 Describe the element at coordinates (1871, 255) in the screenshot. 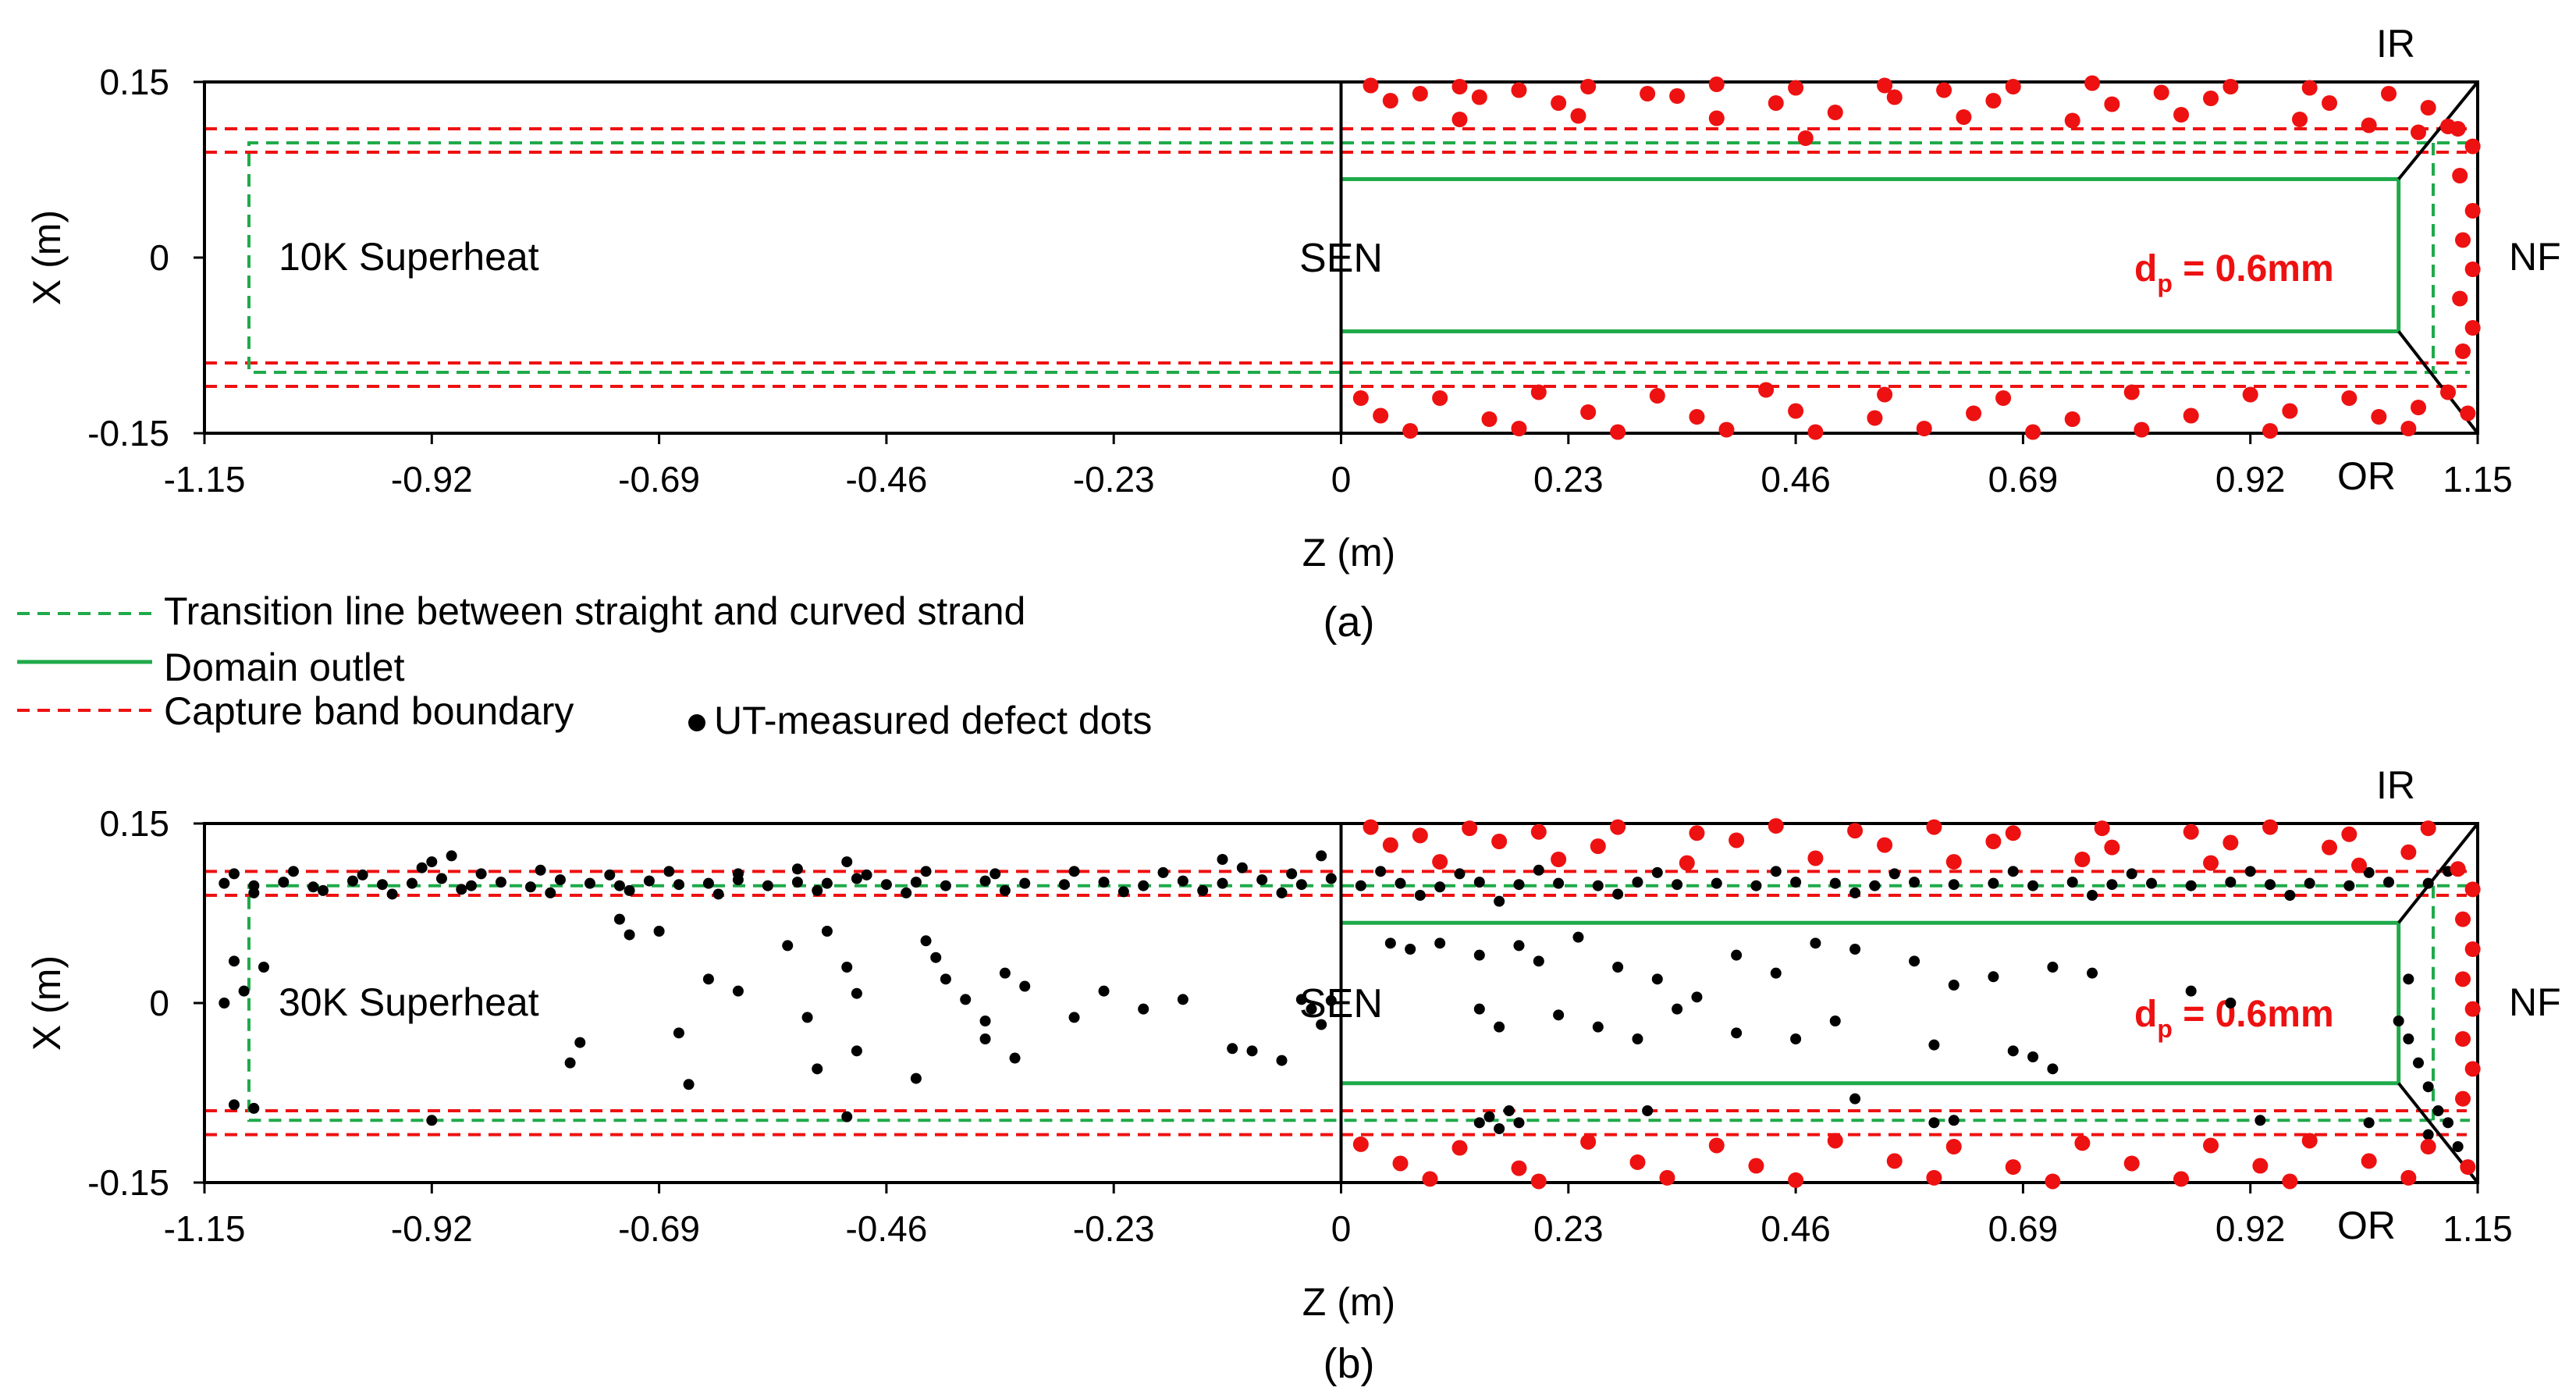

I see `domain-outlet-a` at that location.